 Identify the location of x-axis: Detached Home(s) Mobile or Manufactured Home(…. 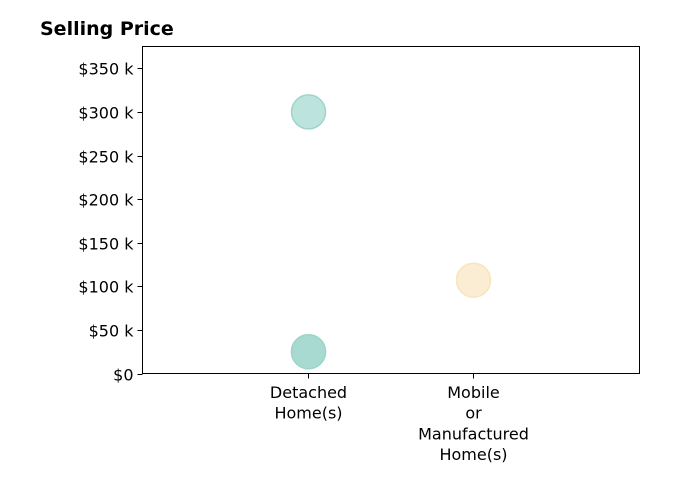
(399, 418).